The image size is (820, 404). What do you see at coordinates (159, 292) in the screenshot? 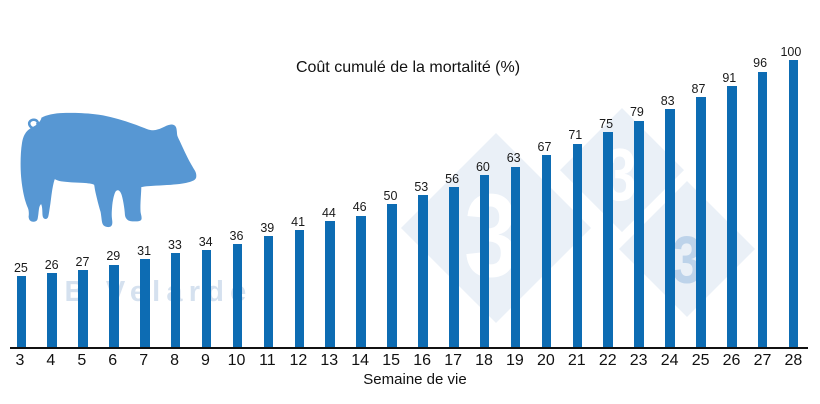
I see `svg-text: B Velarde` at bounding box center [159, 292].